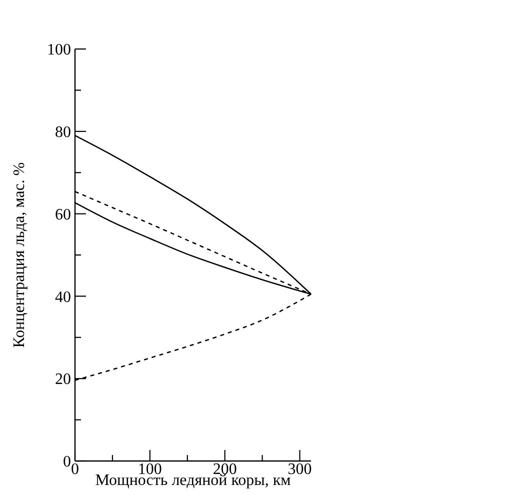  Describe the element at coordinates (59, 50) in the screenshot. I see `y-tick-label: 100` at that location.